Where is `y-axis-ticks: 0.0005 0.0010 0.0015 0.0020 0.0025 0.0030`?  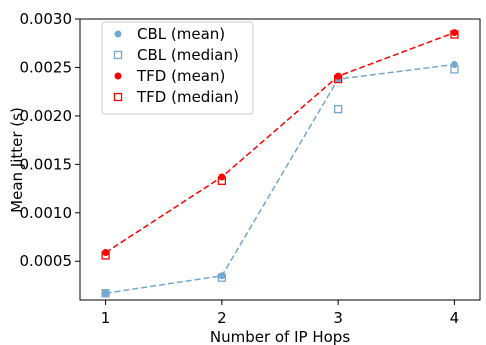 y-axis-ticks: 0.0005 0.0010 0.0015 0.0020 0.0025 0.0030 is located at coordinates (50, 140).